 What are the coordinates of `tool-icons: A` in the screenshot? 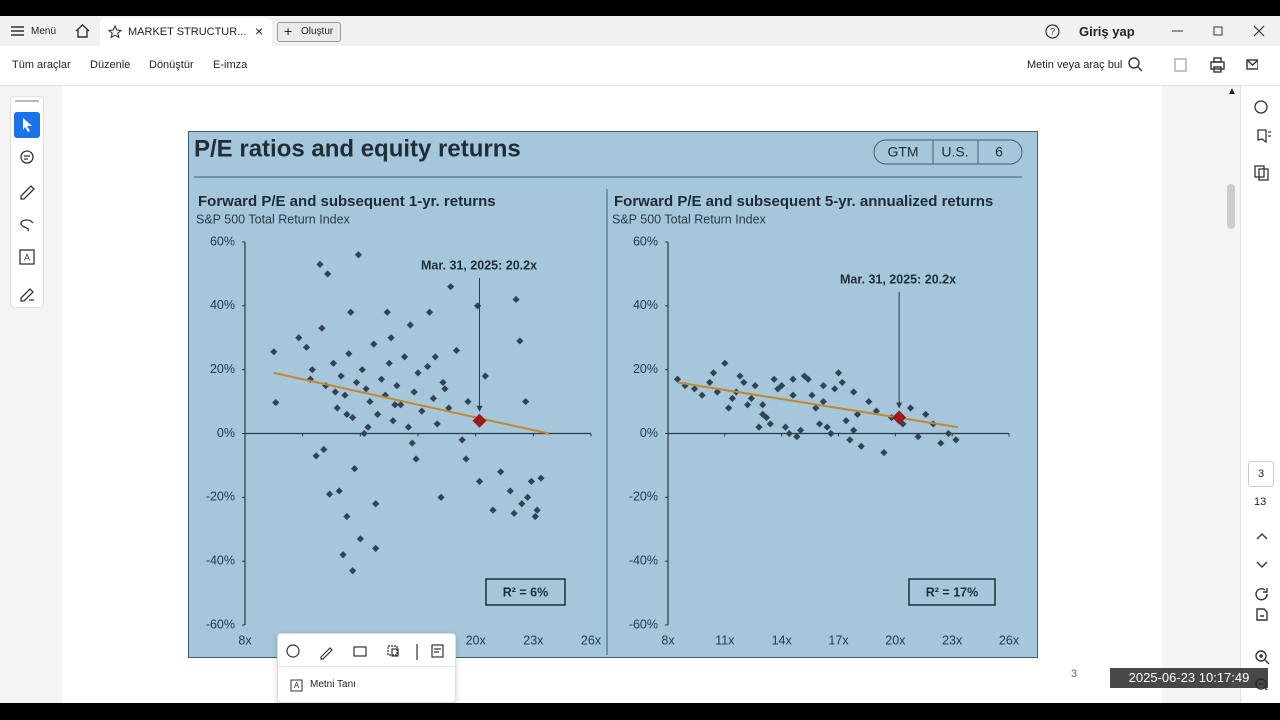 It's located at (27, 235).